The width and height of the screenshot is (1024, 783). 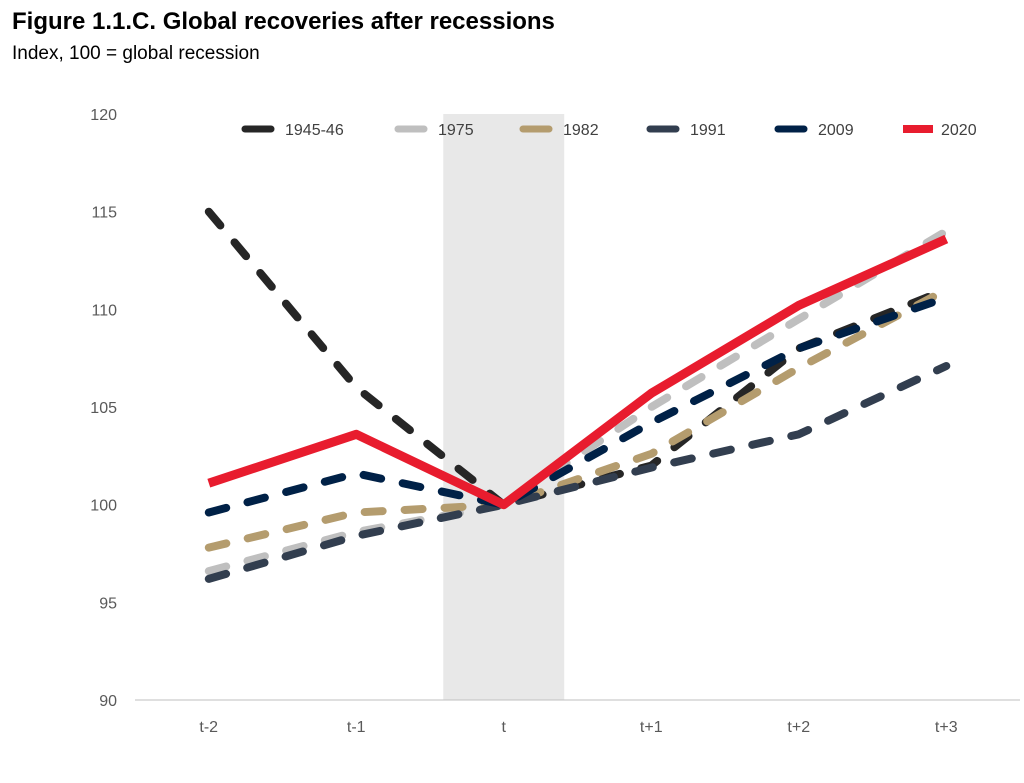 What do you see at coordinates (581, 130) in the screenshot?
I see `legend-label: 1982` at bounding box center [581, 130].